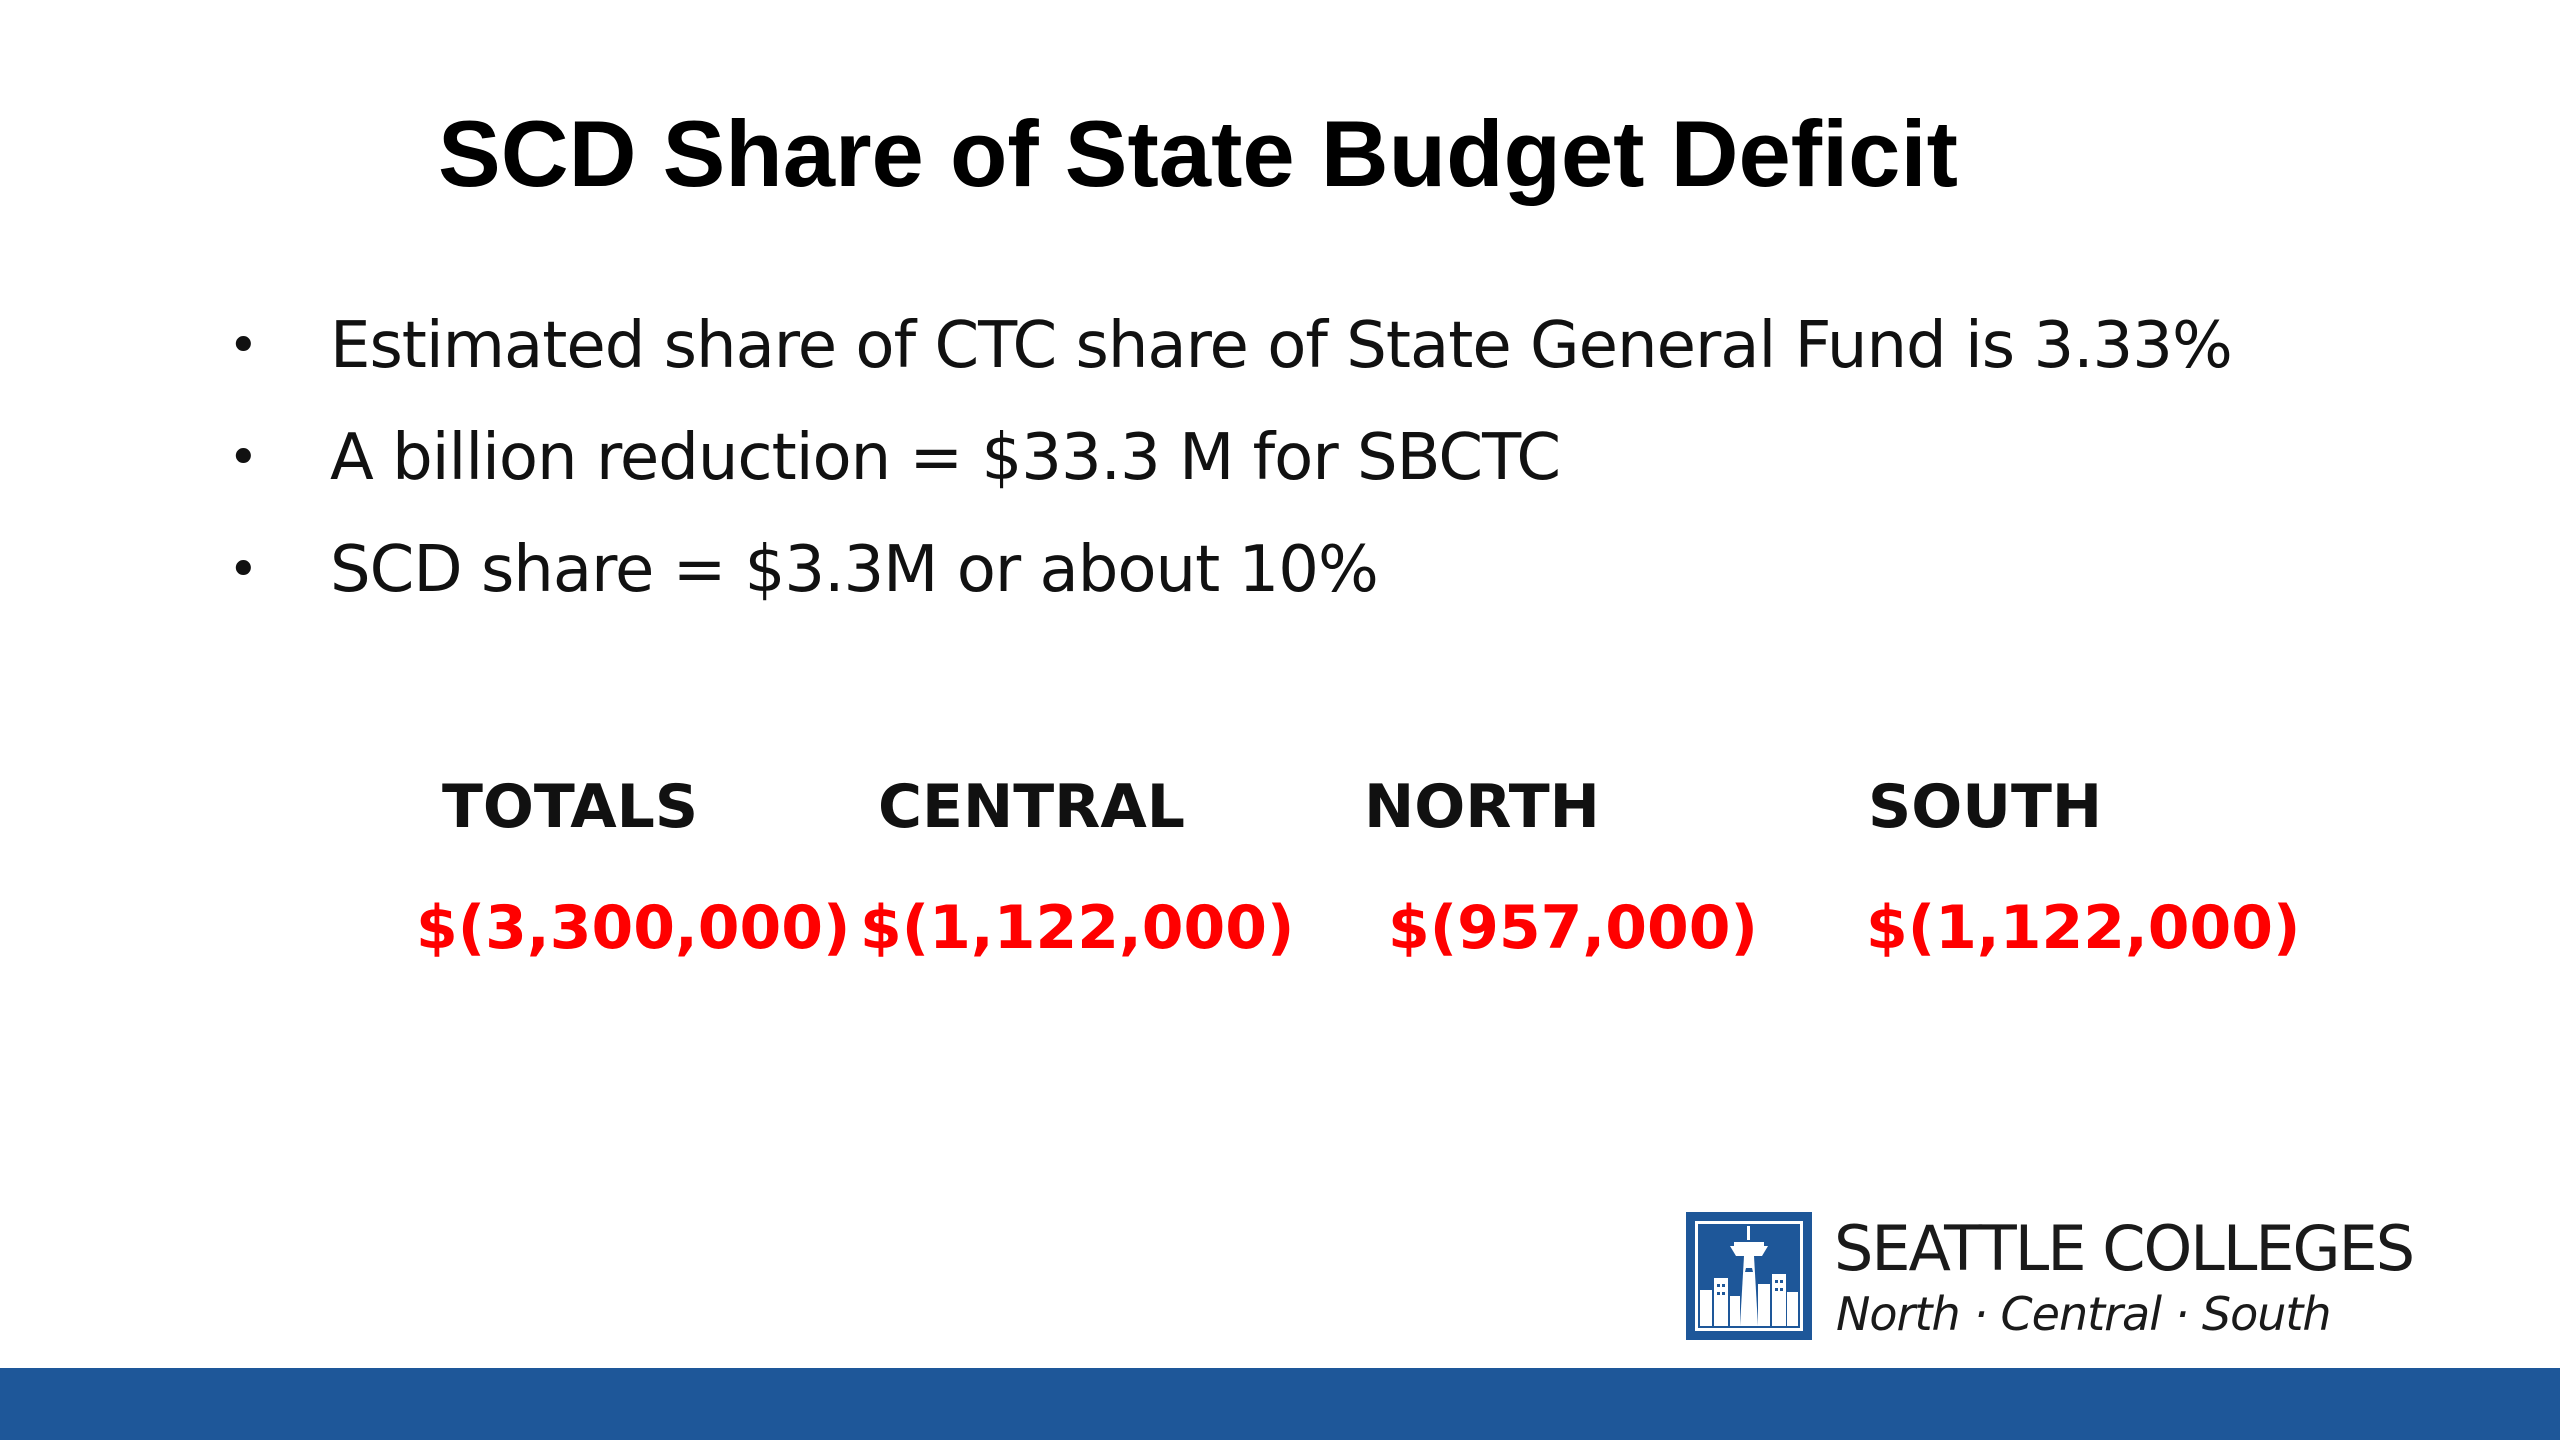  What do you see at coordinates (1280, 1404) in the screenshot?
I see `footer-bar` at bounding box center [1280, 1404].